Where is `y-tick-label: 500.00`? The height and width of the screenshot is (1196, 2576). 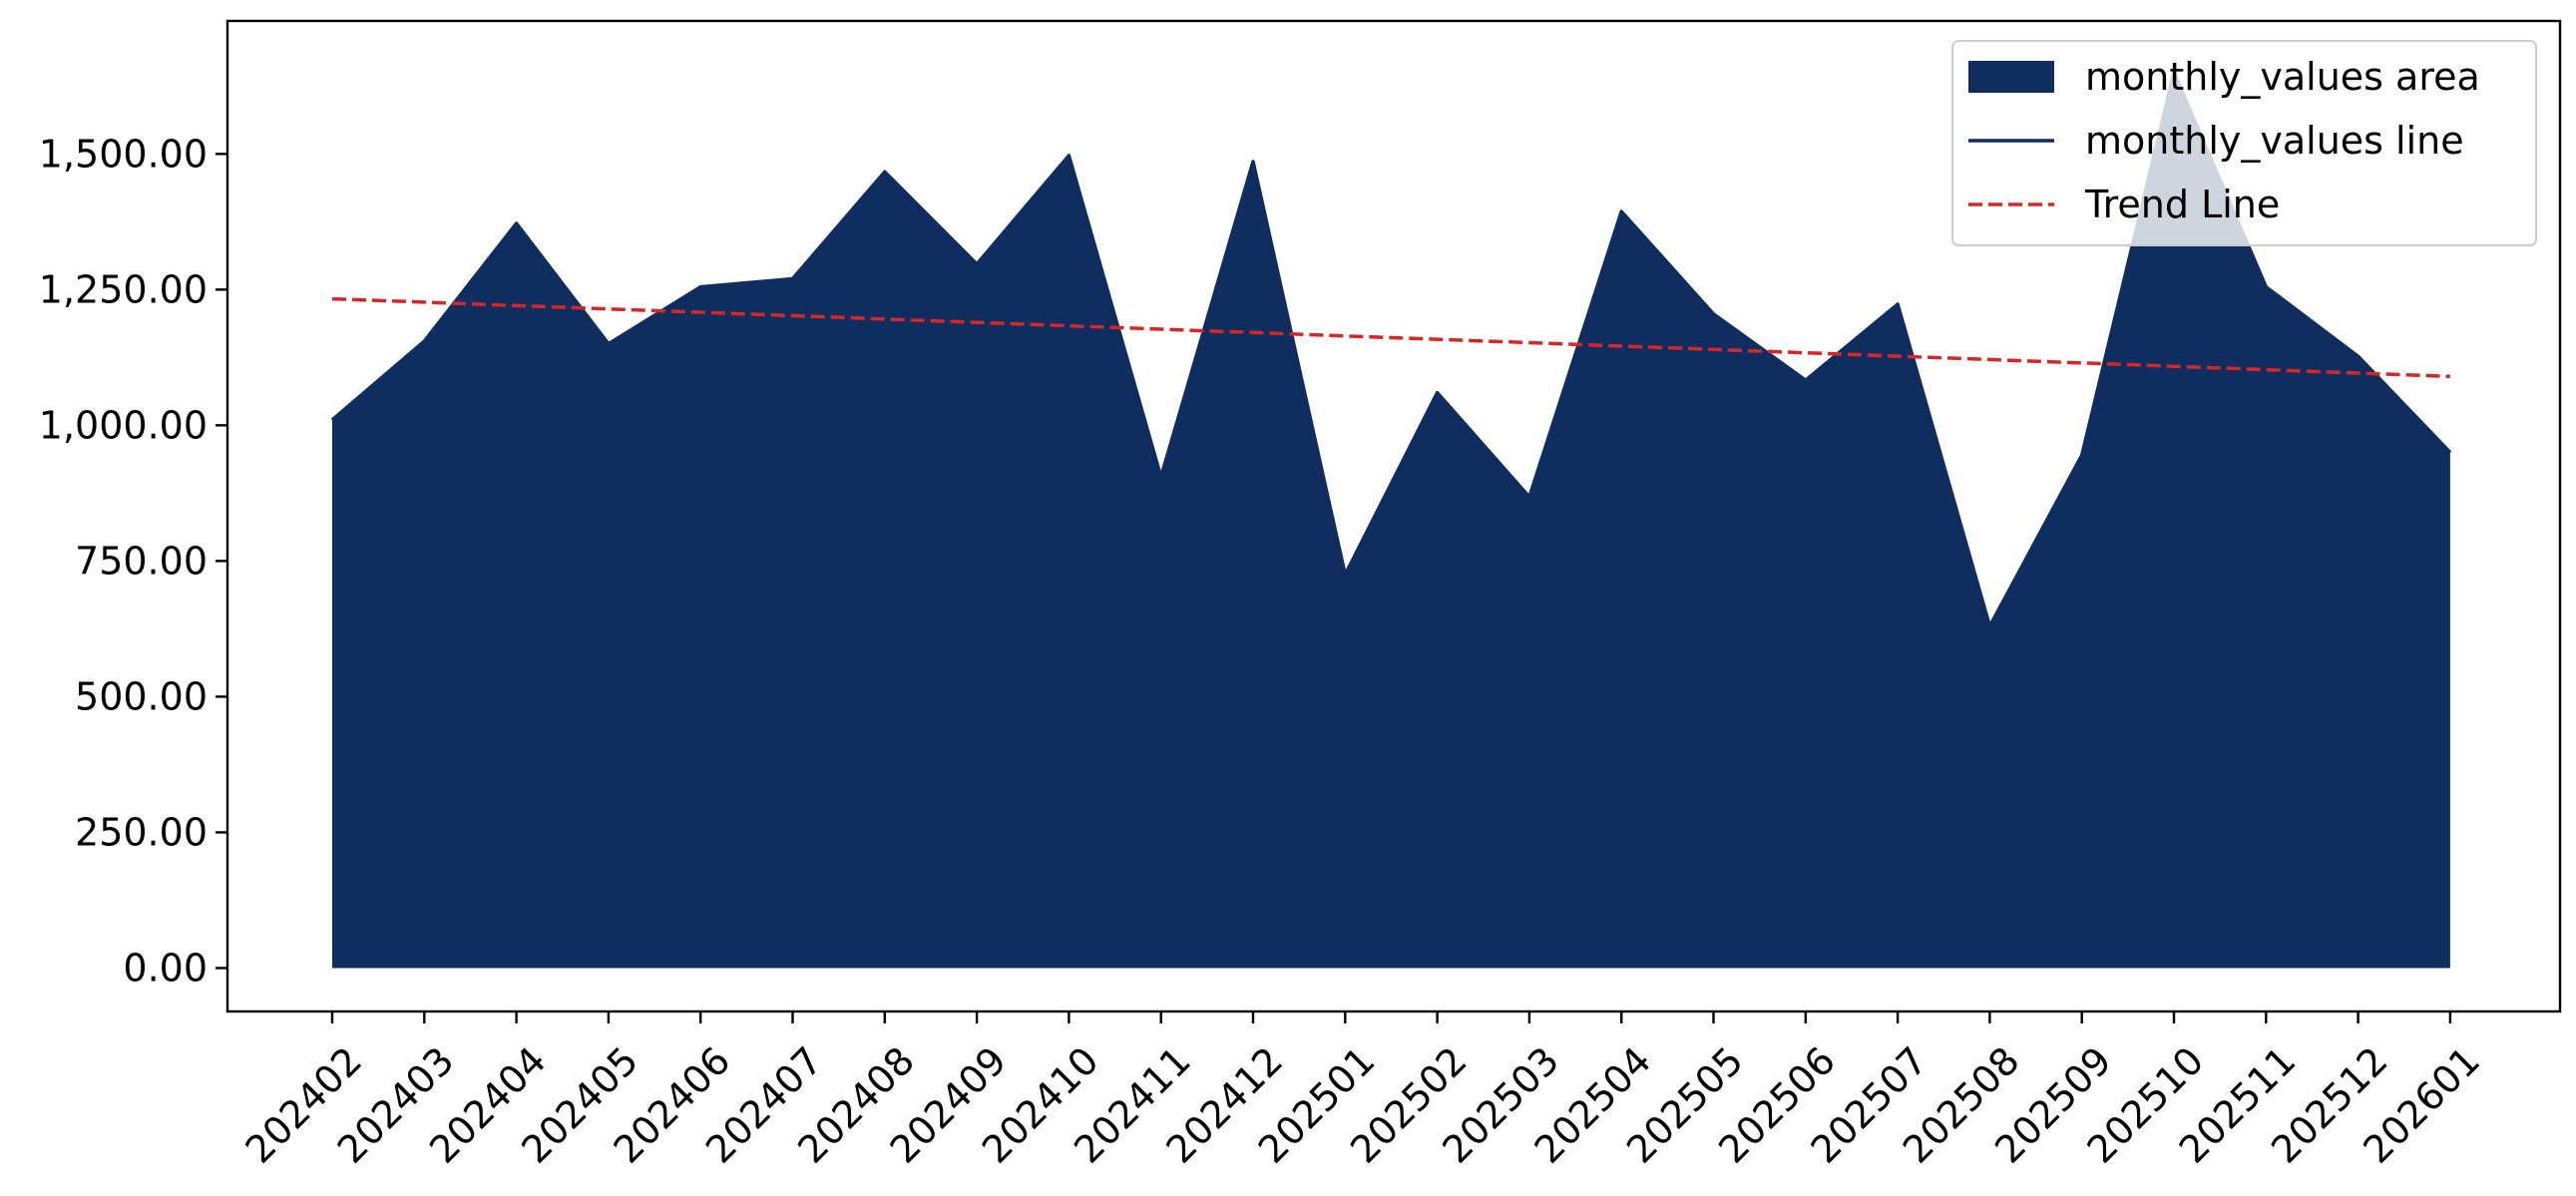
y-tick-label: 500.00 is located at coordinates (141, 696).